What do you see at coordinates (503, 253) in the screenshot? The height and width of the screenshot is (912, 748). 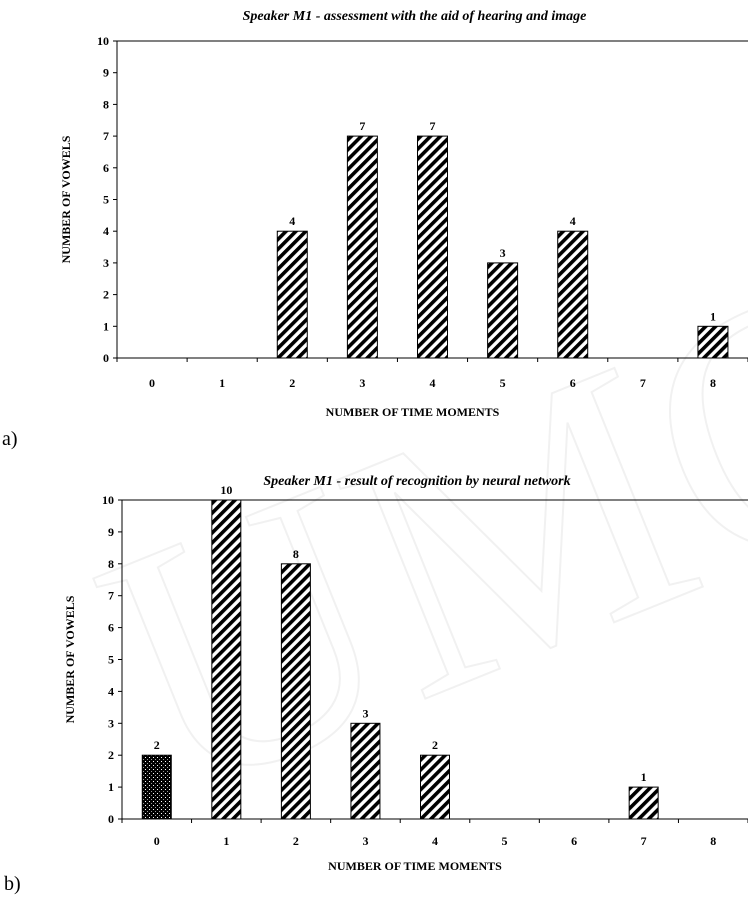 I see `chart-a-data-label-5: 3` at bounding box center [503, 253].